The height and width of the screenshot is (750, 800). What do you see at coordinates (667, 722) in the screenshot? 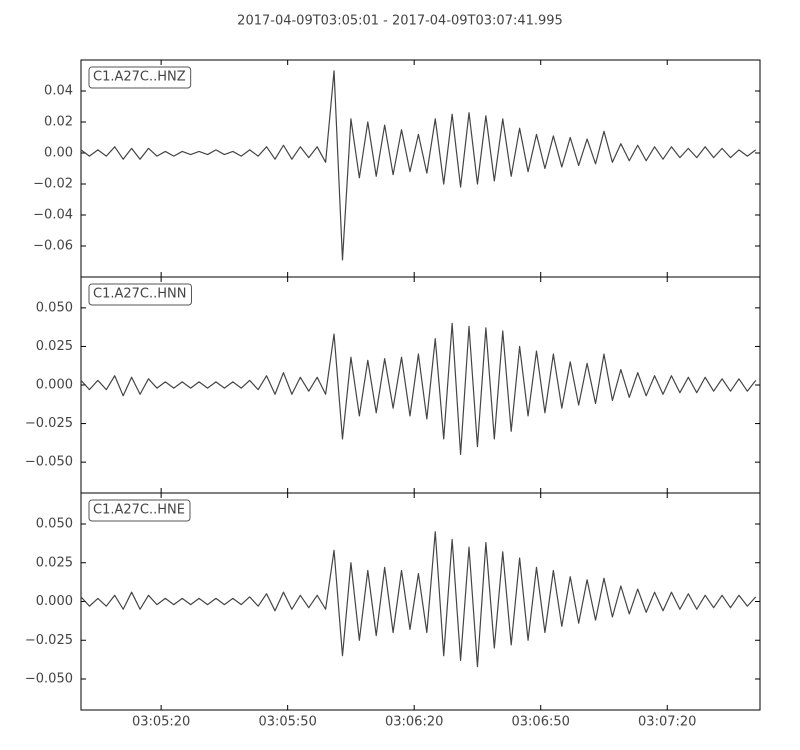
I see `x-tick-label: 03:07:20` at bounding box center [667, 722].